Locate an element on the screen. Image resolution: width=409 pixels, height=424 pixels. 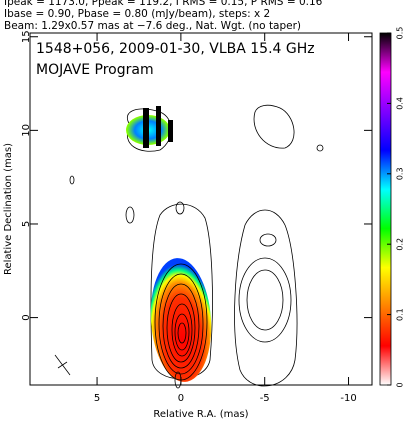
x-tick-label: -5 is located at coordinates (265, 398).